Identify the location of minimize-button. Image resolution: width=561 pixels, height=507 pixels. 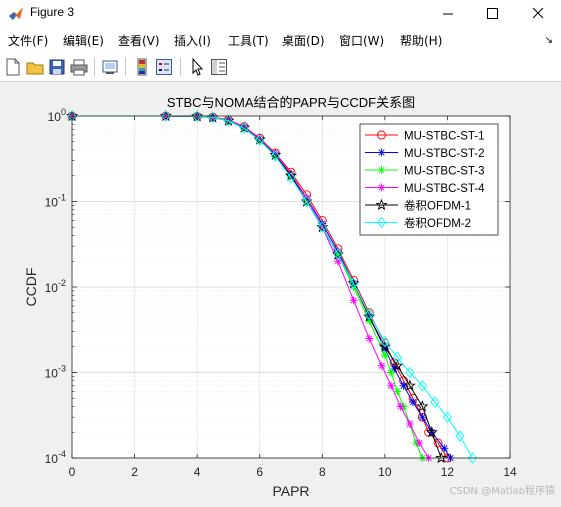
(447, 14).